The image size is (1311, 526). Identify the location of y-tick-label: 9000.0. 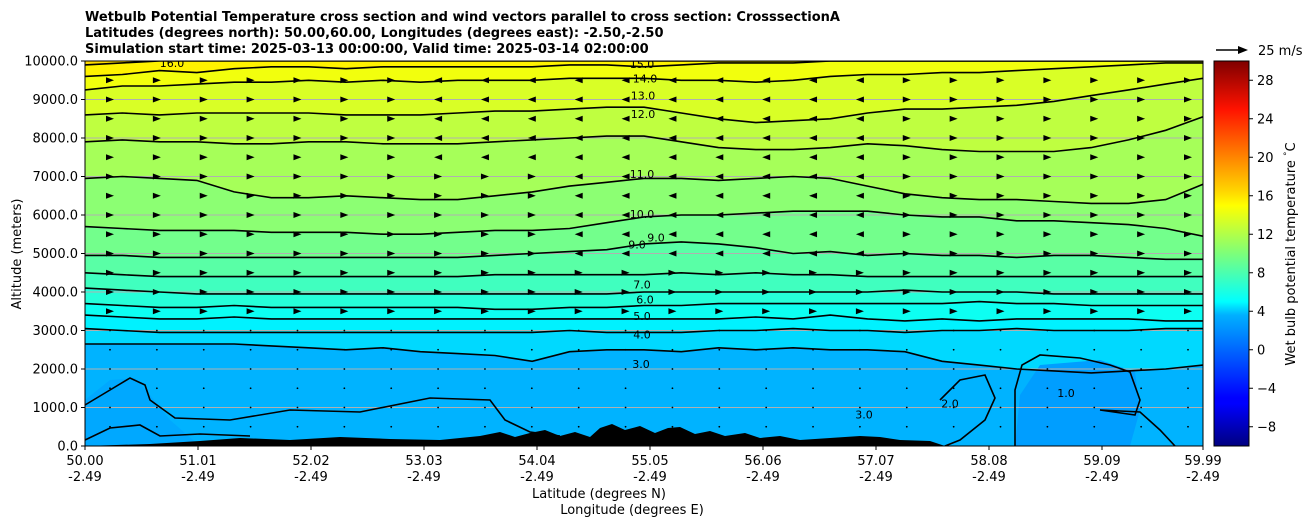
(56, 100).